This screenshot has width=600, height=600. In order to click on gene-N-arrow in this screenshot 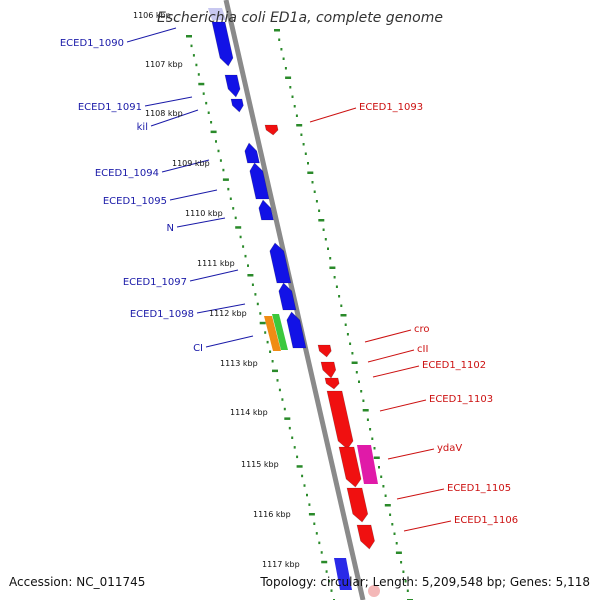, I will do `click(266, 210)`.